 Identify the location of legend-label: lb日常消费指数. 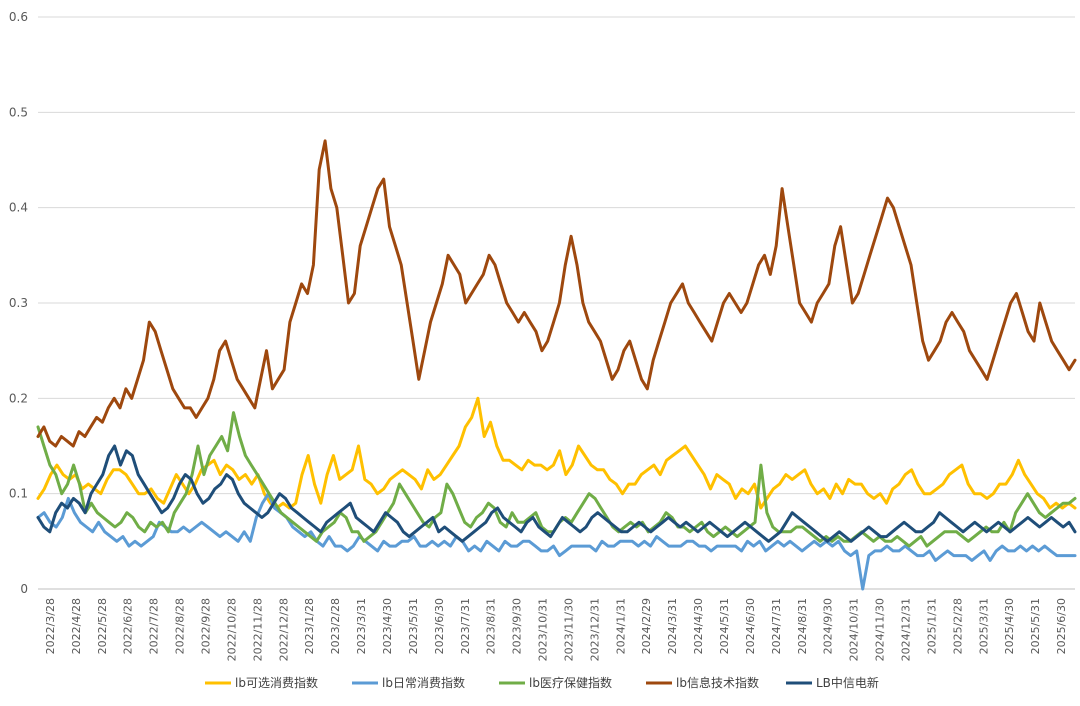
(423, 682).